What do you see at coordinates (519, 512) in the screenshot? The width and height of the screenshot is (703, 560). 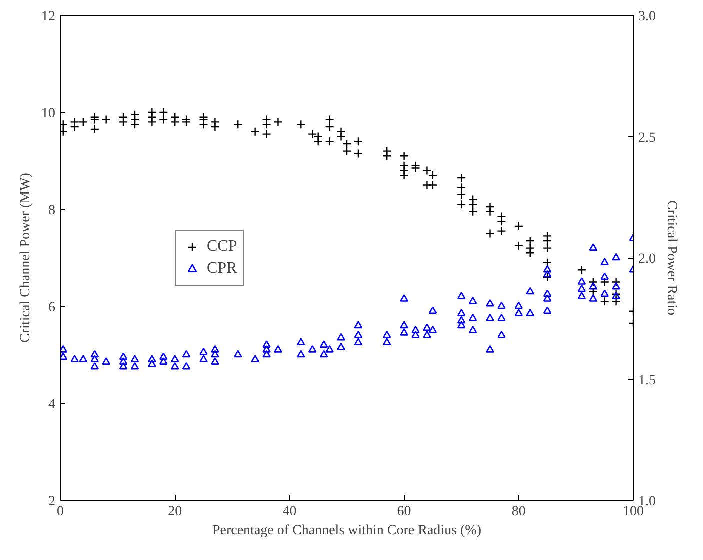 I see `x-tick-label: 80` at bounding box center [519, 512].